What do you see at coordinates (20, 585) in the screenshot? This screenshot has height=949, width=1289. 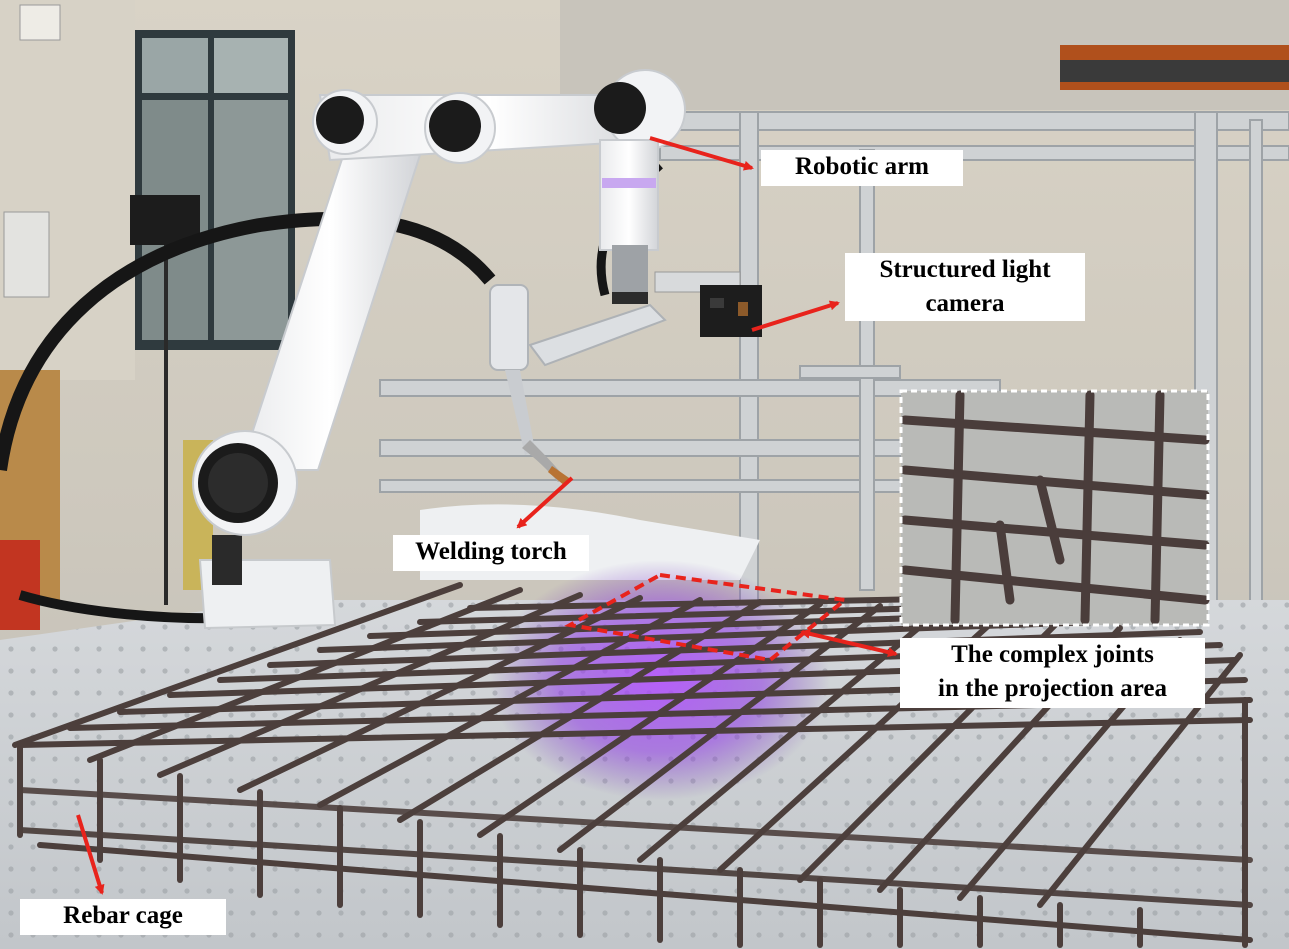 I see `red-machine` at bounding box center [20, 585].